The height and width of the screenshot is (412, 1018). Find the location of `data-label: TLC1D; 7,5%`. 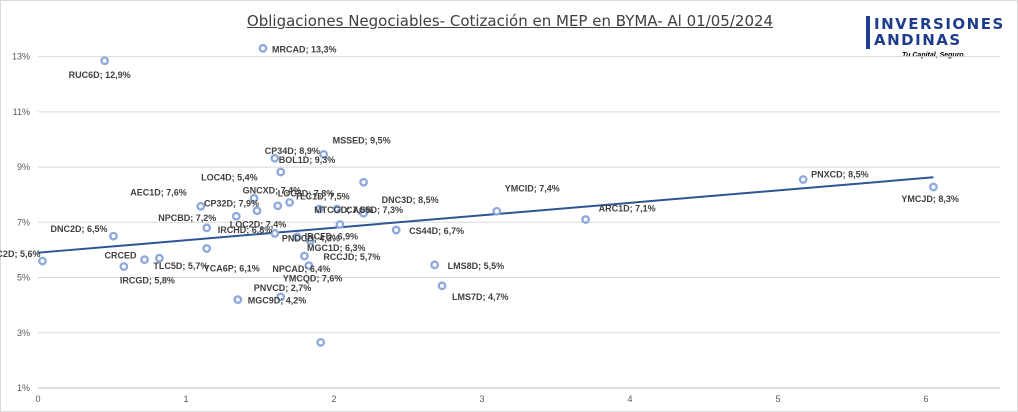

data-label: TLC1D; 7,5% is located at coordinates (322, 196).